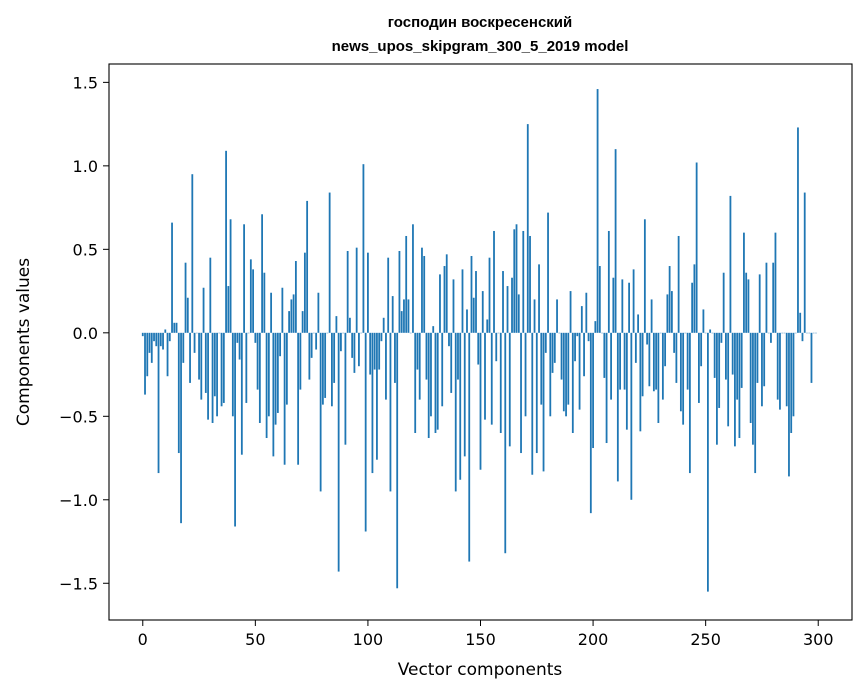 This screenshot has height=696, width=867. Describe the element at coordinates (143, 639) in the screenshot. I see `x-tick-label: 0` at that location.